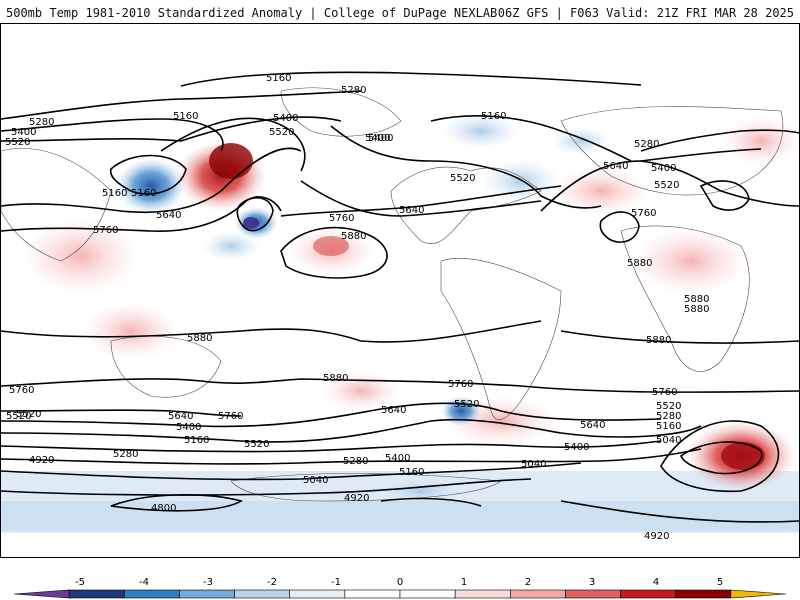 This screenshot has height=600, width=800. I want to click on legend-ticks: -5 -4 -3 -2 -1 0 1 2 3 4 5, so click(399, 582).